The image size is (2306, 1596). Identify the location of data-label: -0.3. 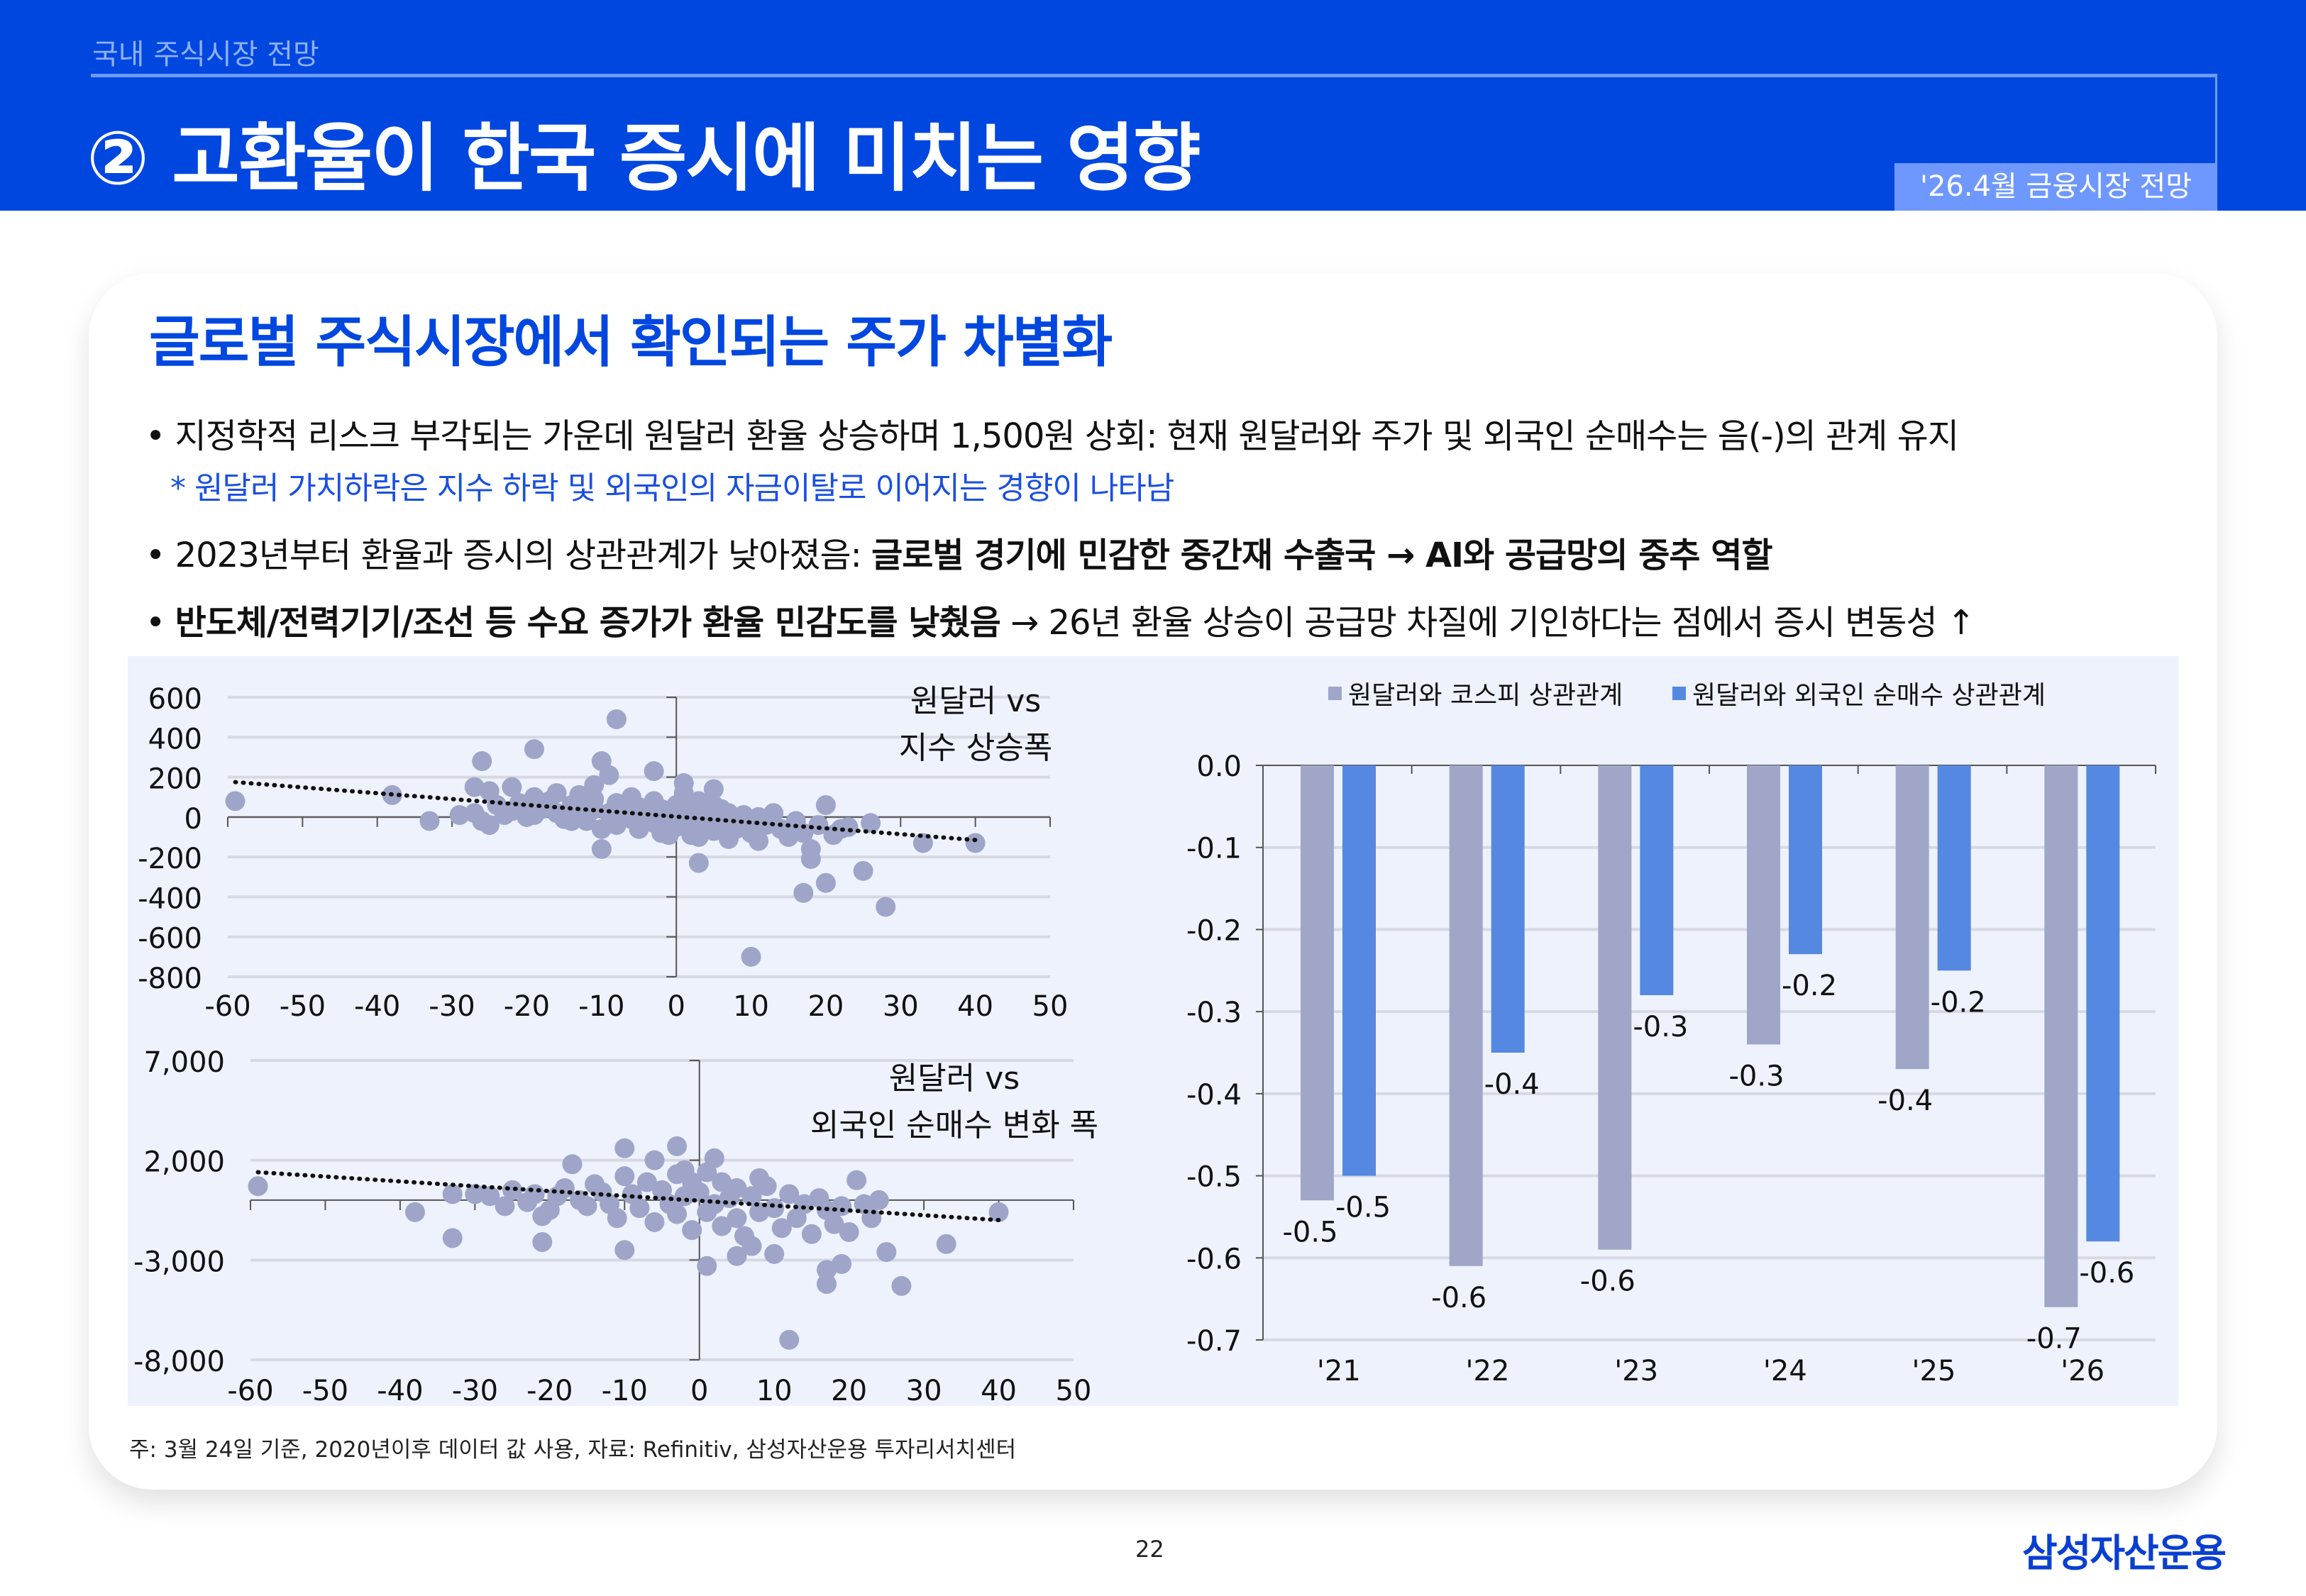
(1660, 1027).